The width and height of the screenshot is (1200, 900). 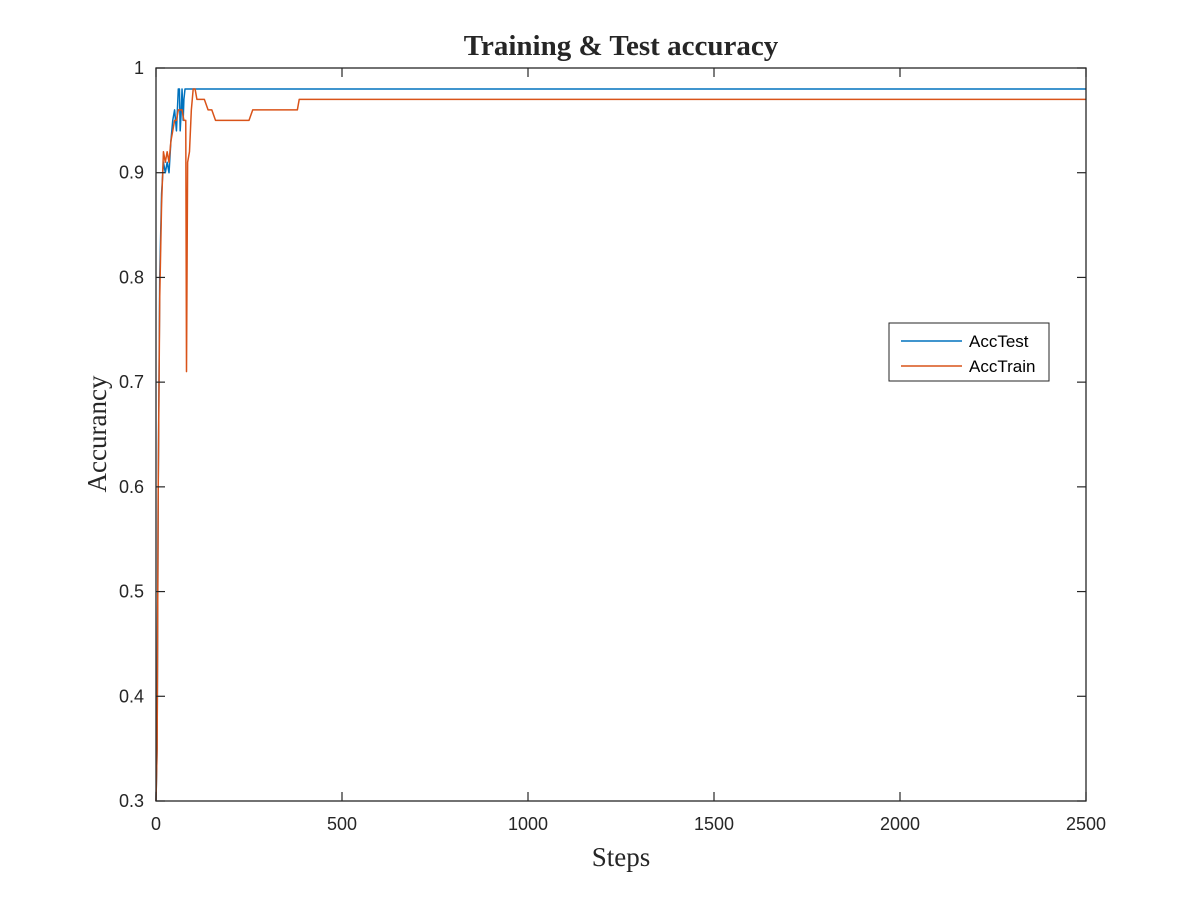 I want to click on y-tick-label: 0.5, so click(x=131, y=592).